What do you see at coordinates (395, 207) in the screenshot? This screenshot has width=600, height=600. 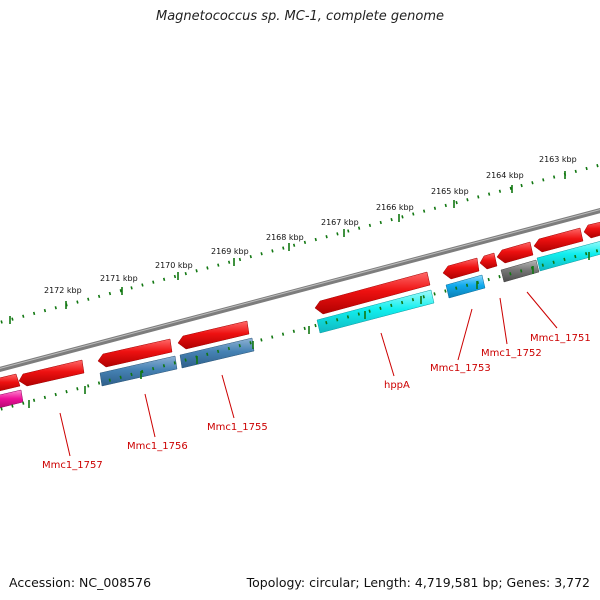 I see `scale-label: 2166 kbp` at bounding box center [395, 207].